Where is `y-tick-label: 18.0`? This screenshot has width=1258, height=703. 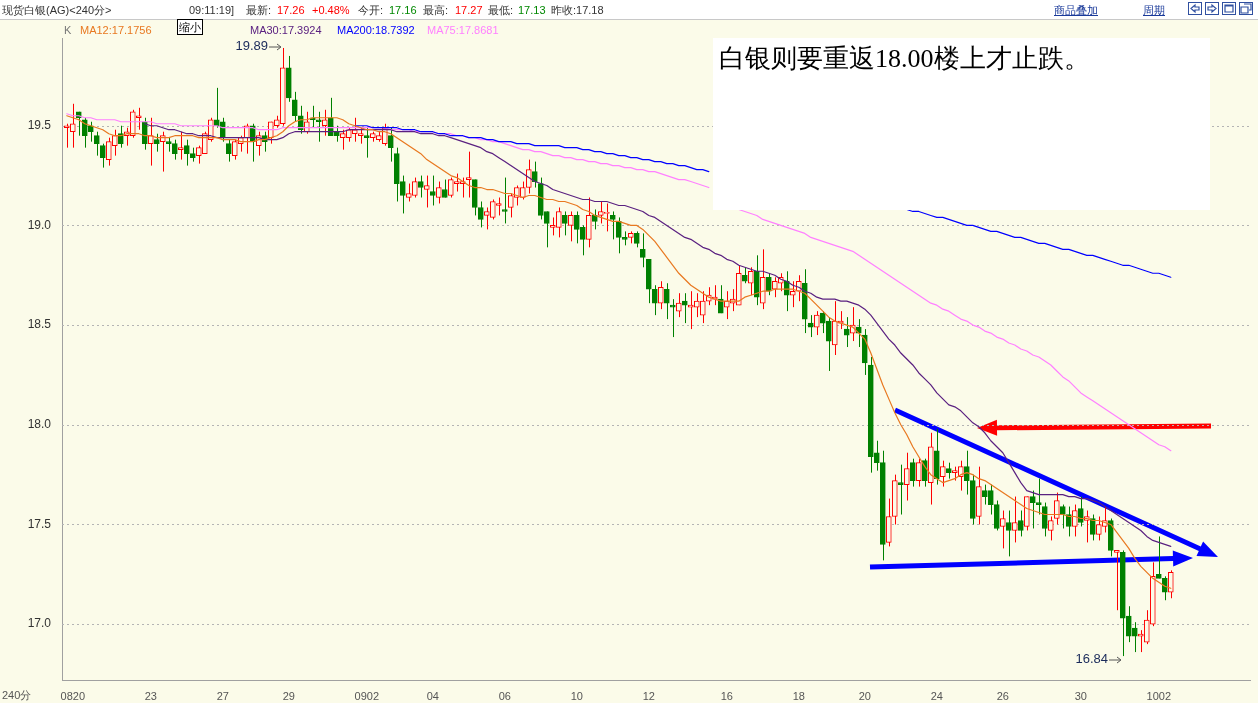
y-tick-label: 18.0 is located at coordinates (39, 424).